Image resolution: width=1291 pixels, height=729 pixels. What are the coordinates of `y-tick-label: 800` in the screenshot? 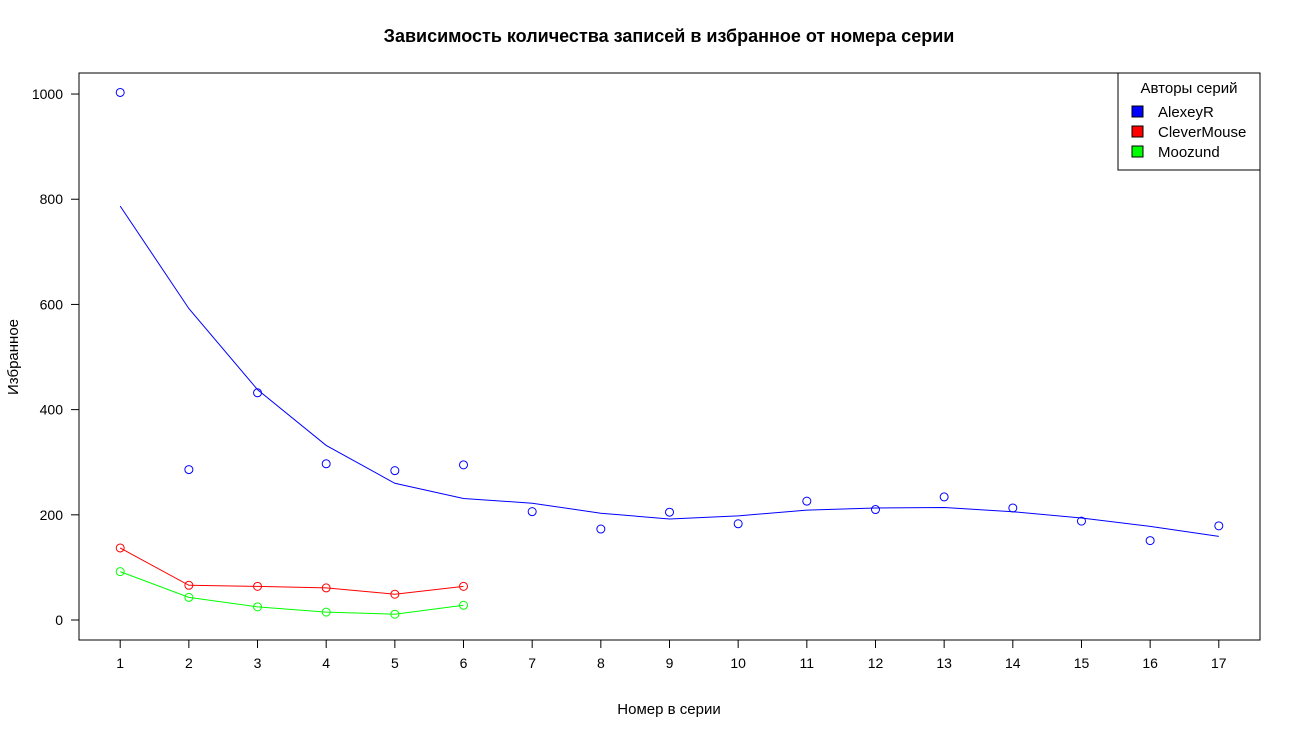 It's located at (52, 199).